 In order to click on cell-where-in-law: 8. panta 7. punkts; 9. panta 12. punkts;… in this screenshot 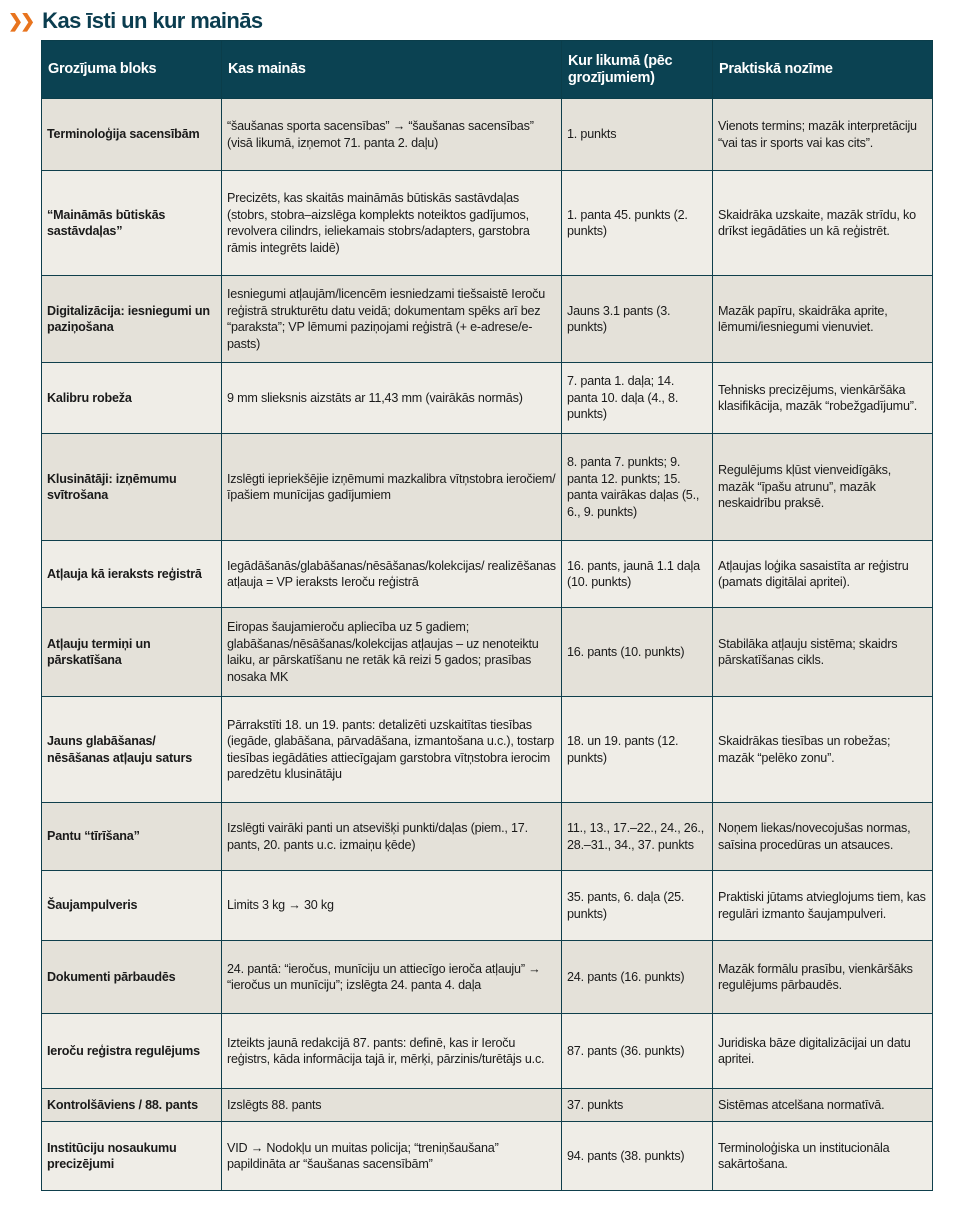, I will do `click(637, 487)`.